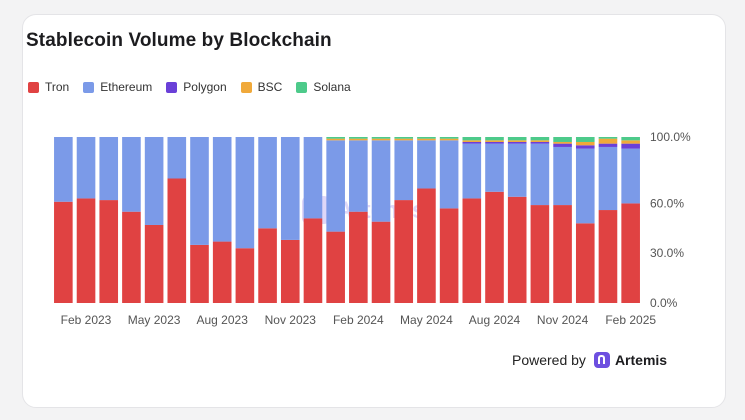 This screenshot has width=745, height=420. I want to click on legend-label: BSC, so click(270, 87).